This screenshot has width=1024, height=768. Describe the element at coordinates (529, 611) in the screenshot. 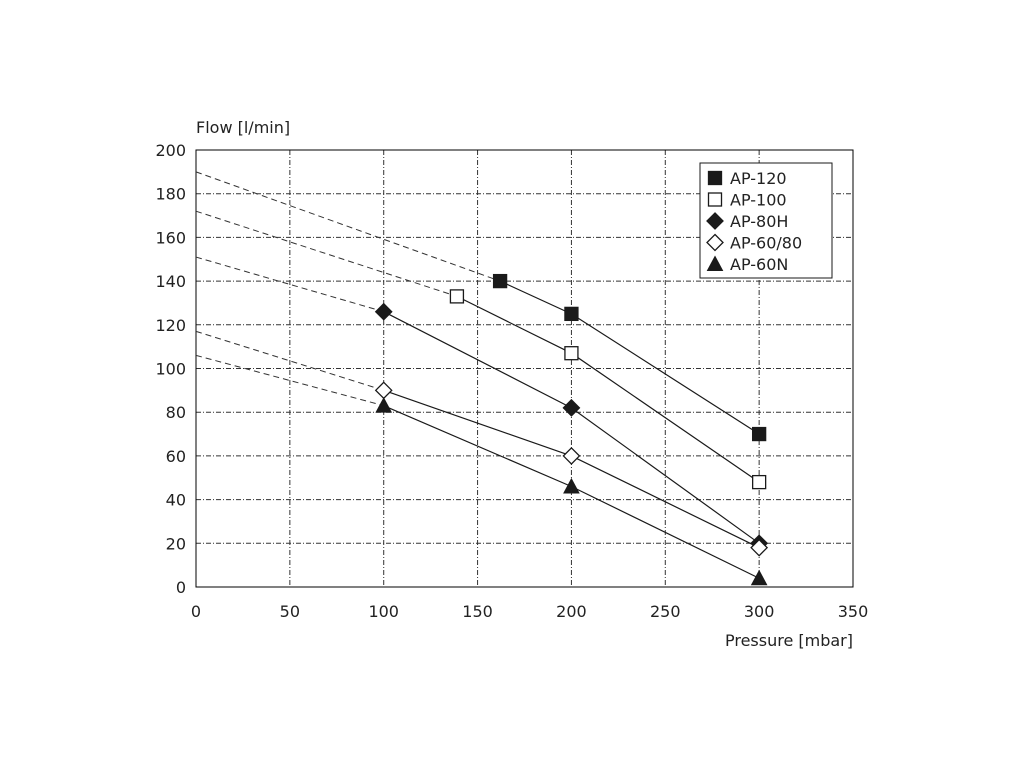

I see `x-tick-labels: 0 50 100 150 200 250 300 350` at that location.